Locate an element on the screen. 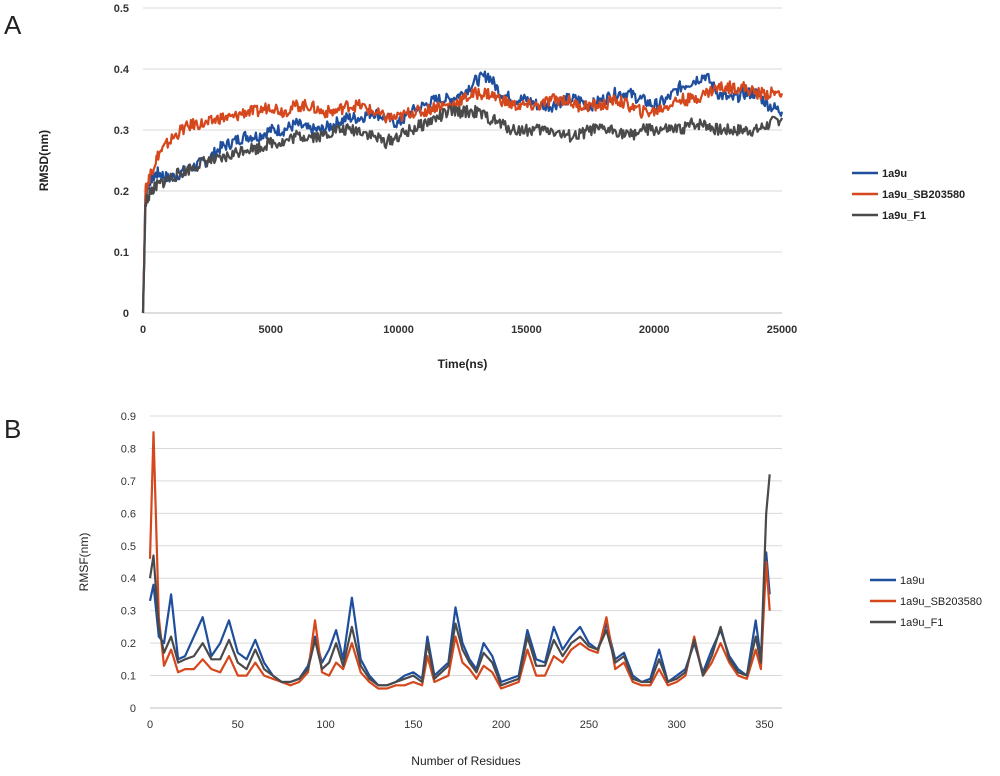 The width and height of the screenshot is (1000, 776). x-tick-label: 5000 is located at coordinates (271, 330).